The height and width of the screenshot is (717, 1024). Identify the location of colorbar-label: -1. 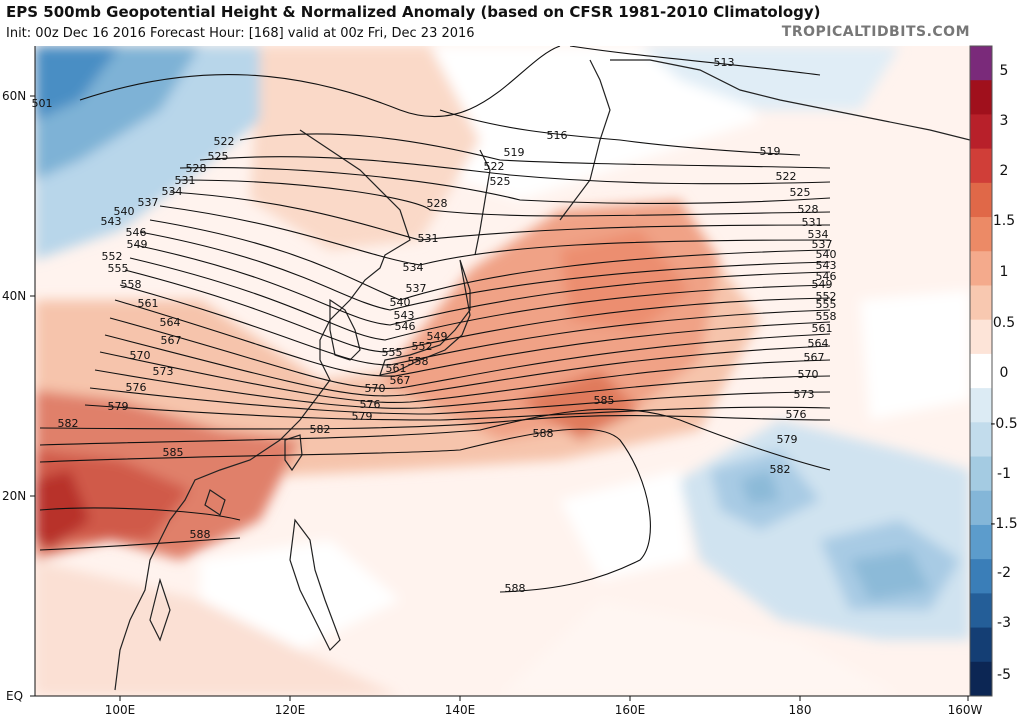
(1004, 474).